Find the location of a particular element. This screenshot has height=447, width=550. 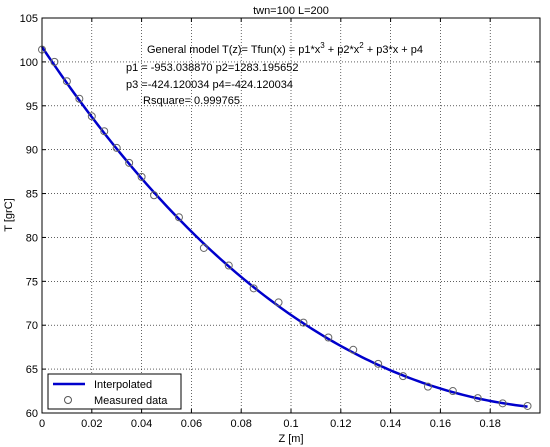

annotation-line-1-part-c: + p3*x + p4 is located at coordinates (393, 50).